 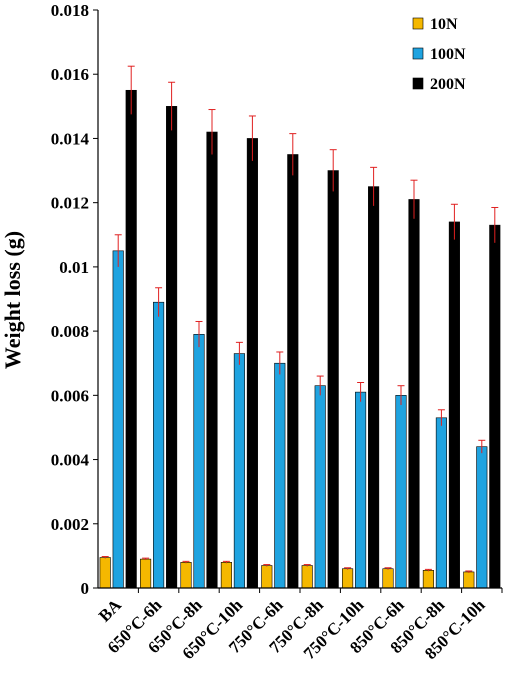 I want to click on y-tick-label: 0, so click(x=85, y=588).